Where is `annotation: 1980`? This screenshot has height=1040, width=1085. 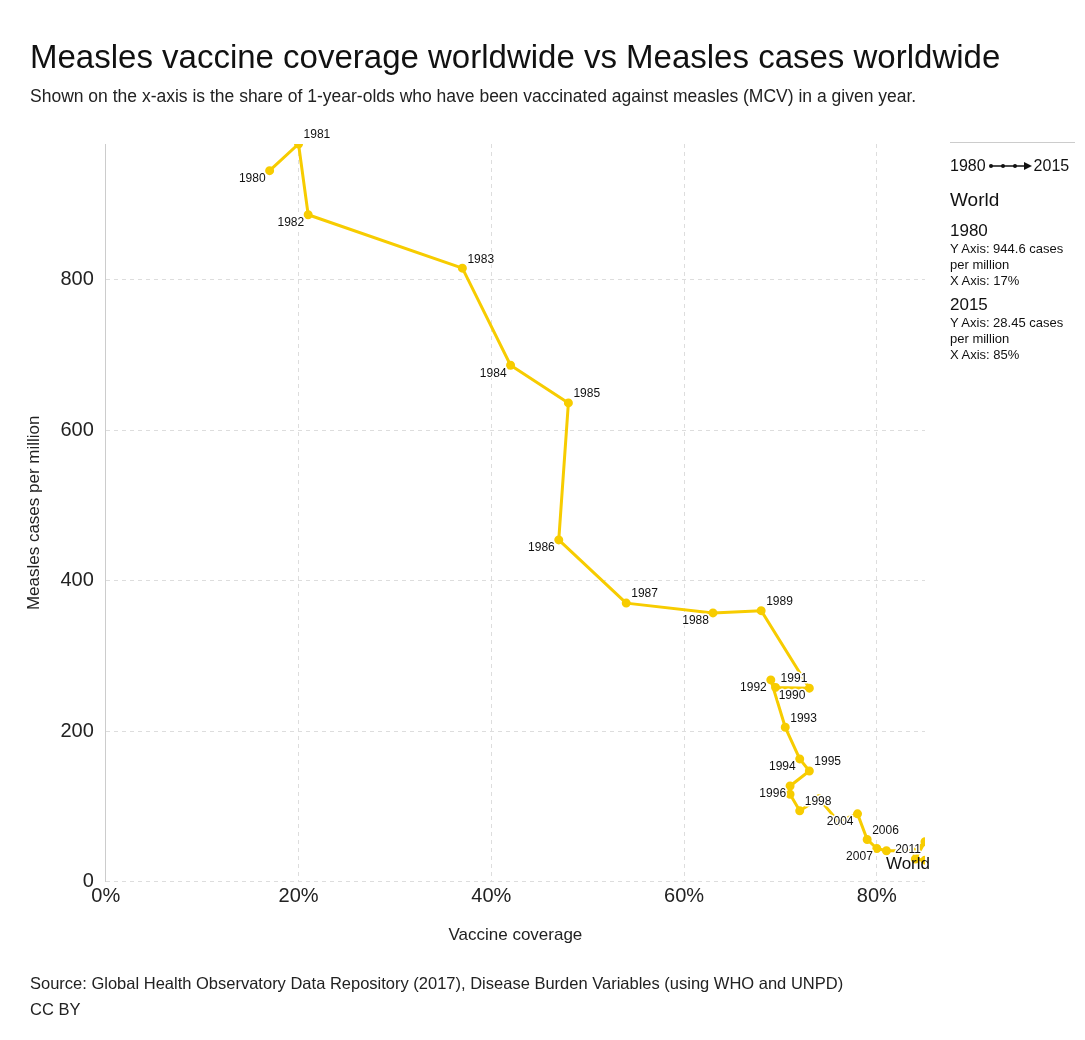
annotation: 1980 is located at coordinates (252, 177).